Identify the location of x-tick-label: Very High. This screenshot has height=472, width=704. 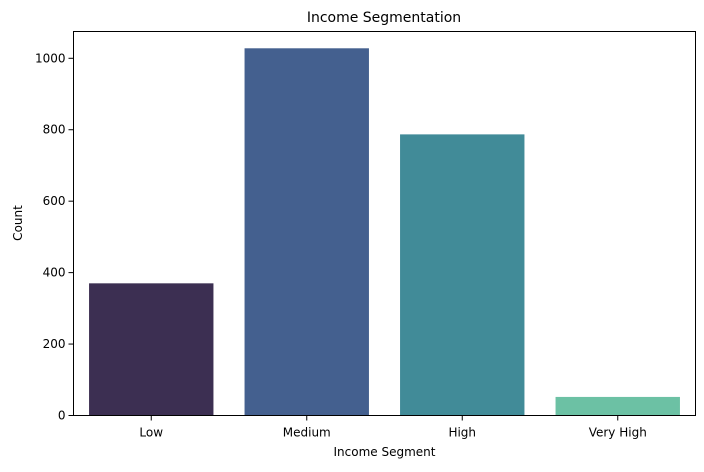
(618, 433).